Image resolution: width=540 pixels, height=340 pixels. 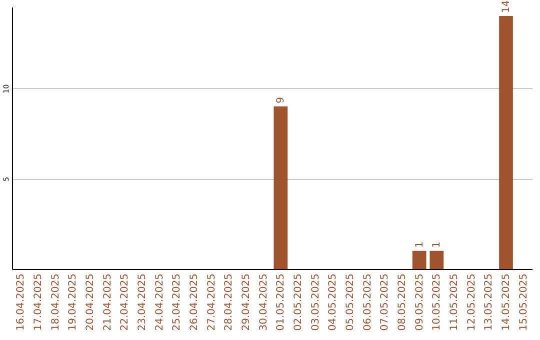 I want to click on x-tick-label: 26.04.2025, so click(x=194, y=302).